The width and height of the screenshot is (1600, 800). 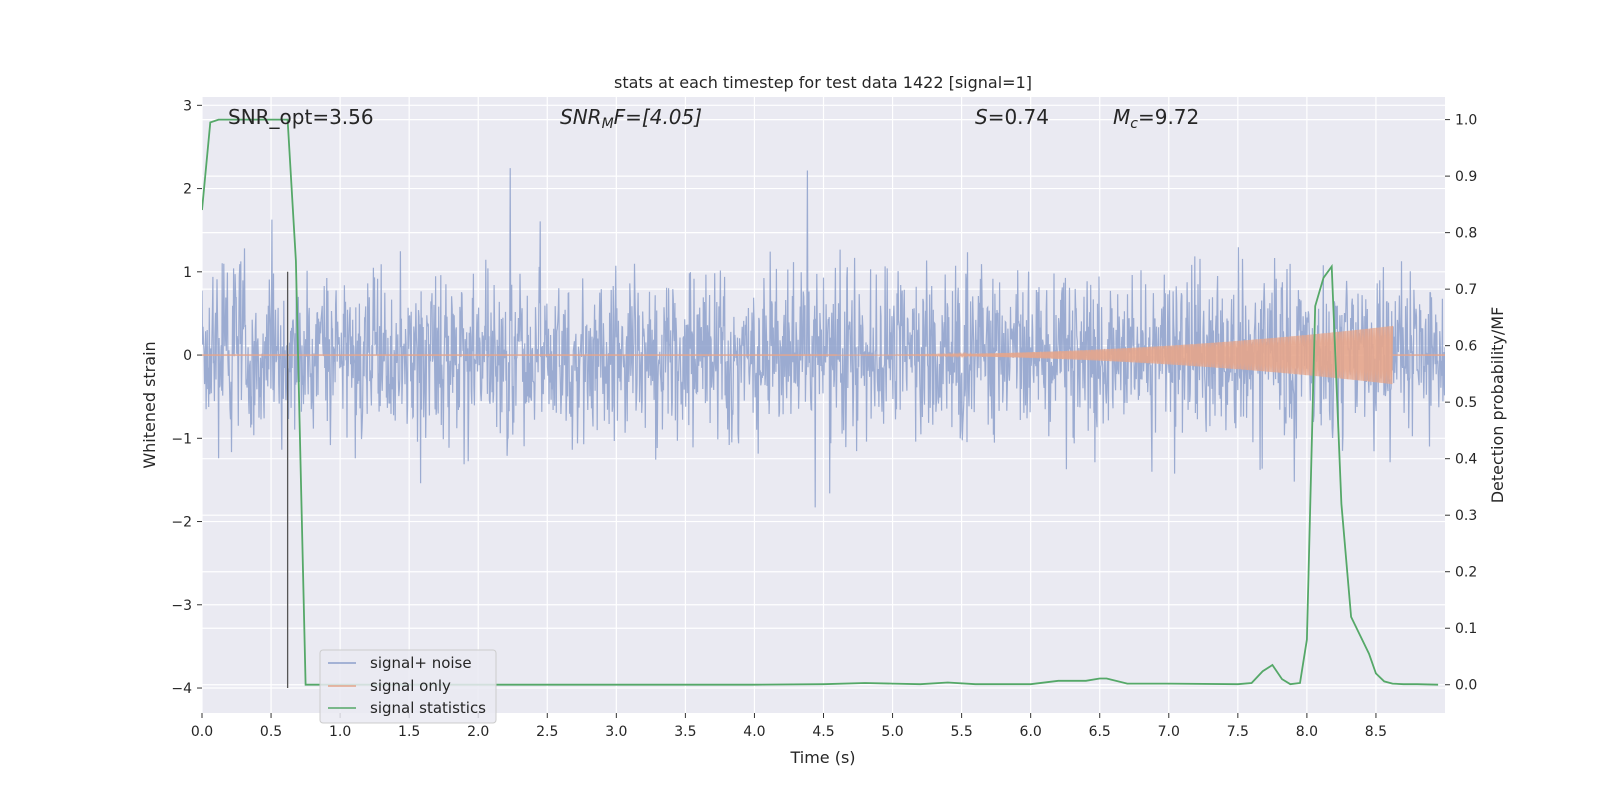 What do you see at coordinates (187, 190) in the screenshot?
I see `left-y-tick-label: 2` at bounding box center [187, 190].